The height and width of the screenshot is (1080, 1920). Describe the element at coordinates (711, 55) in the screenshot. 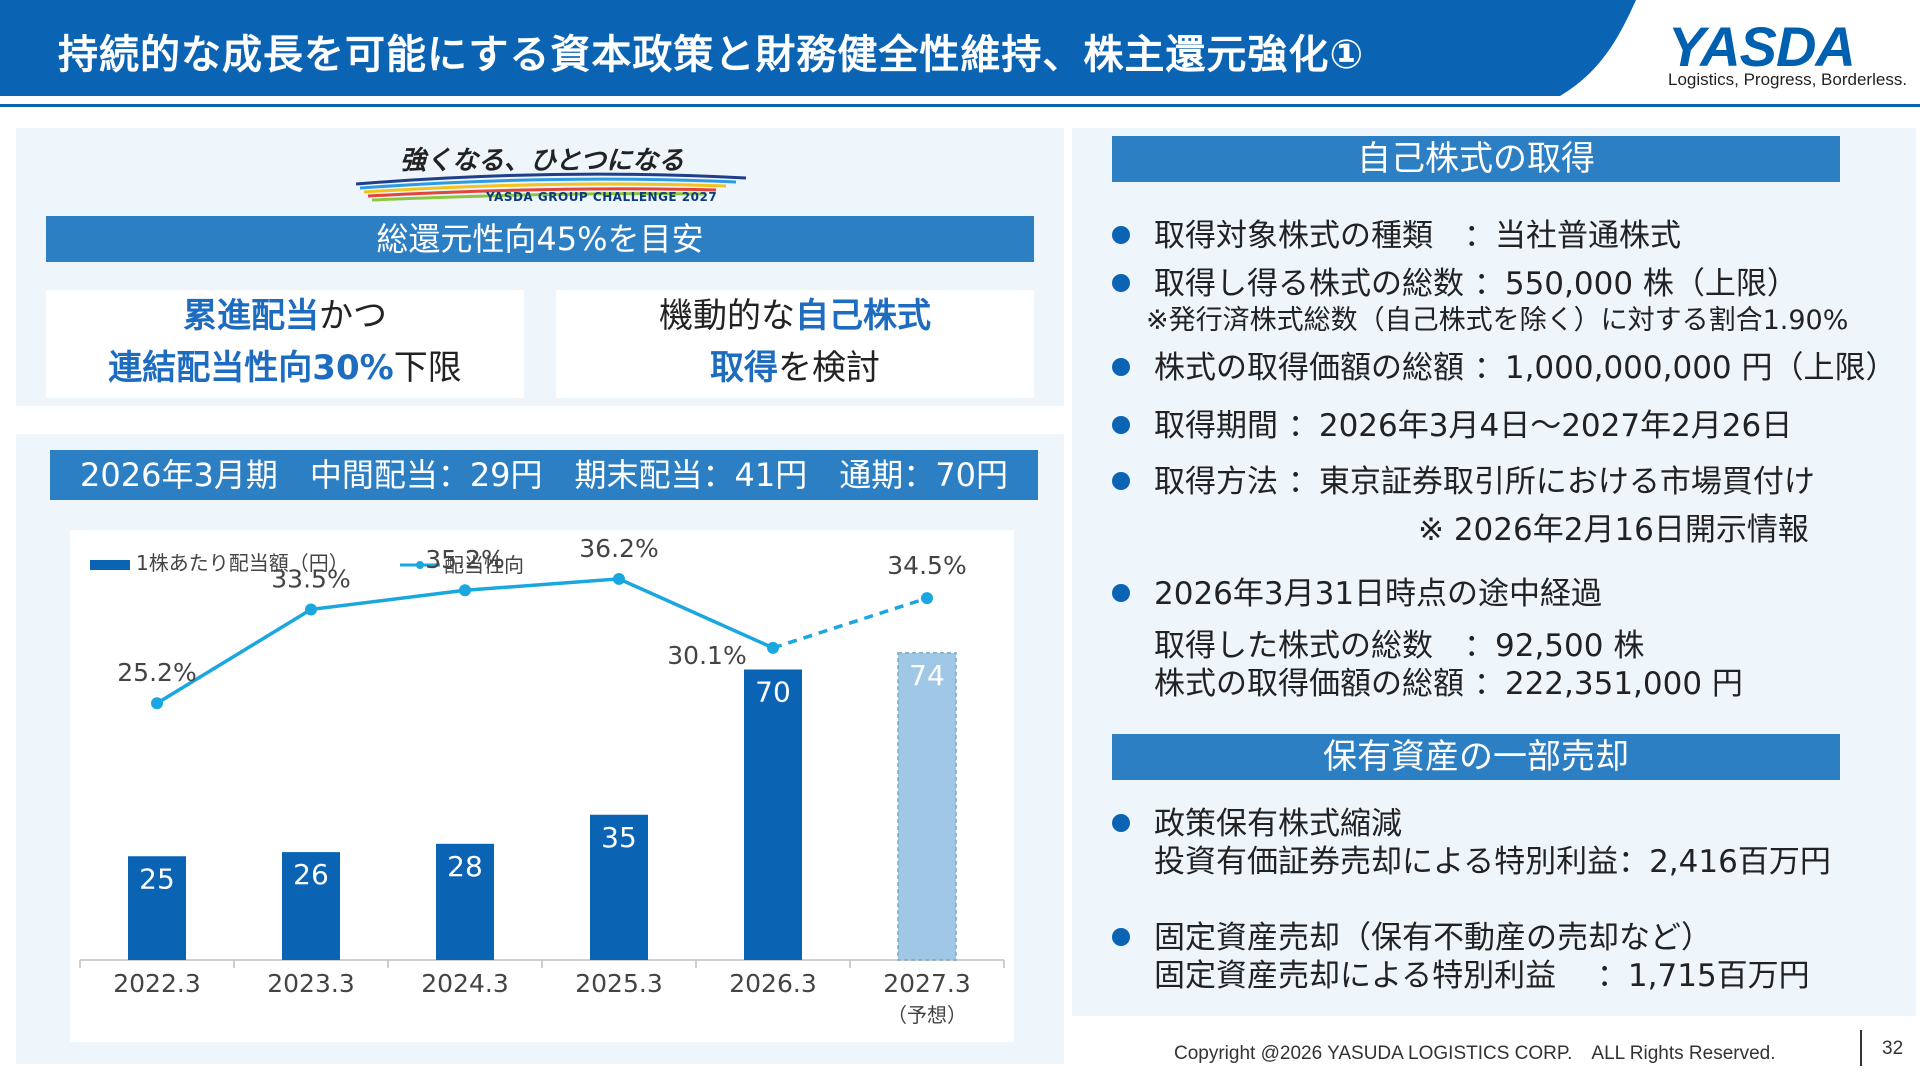

I see `page-title: 持続的な成長を可能にする資本政策と財務健全性維持、株主還元強化①` at that location.